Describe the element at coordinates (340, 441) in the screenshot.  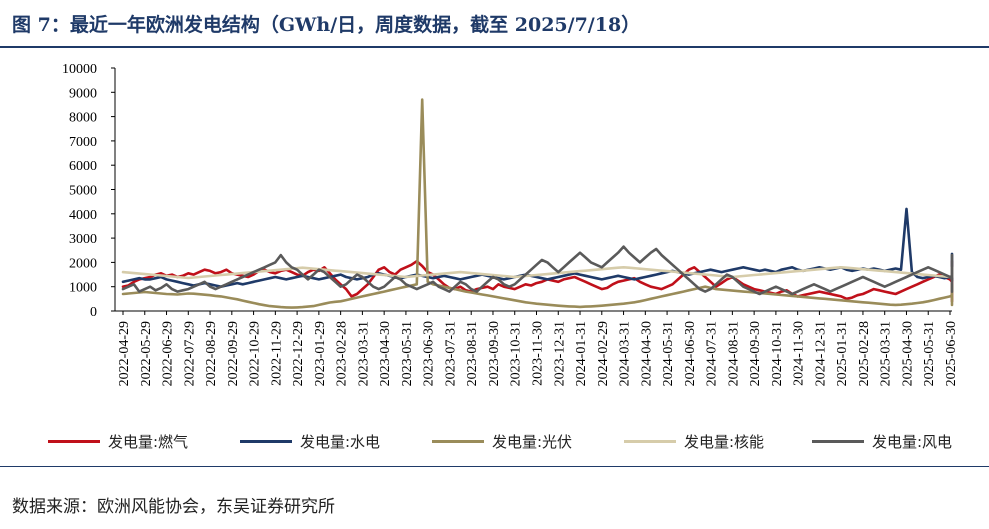
I see `legend-label: 发电量:水电` at that location.